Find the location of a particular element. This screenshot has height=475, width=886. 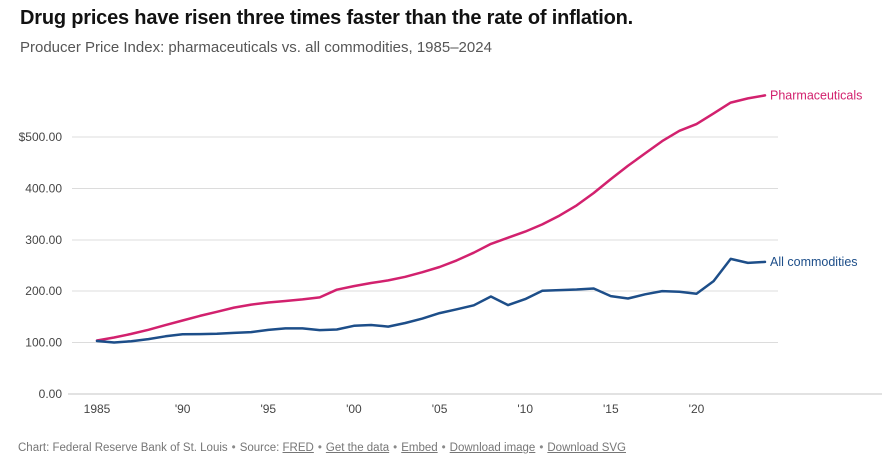

chart-credit: Chart: Federal Reserve Bank of St. Louis is located at coordinates (123, 448).